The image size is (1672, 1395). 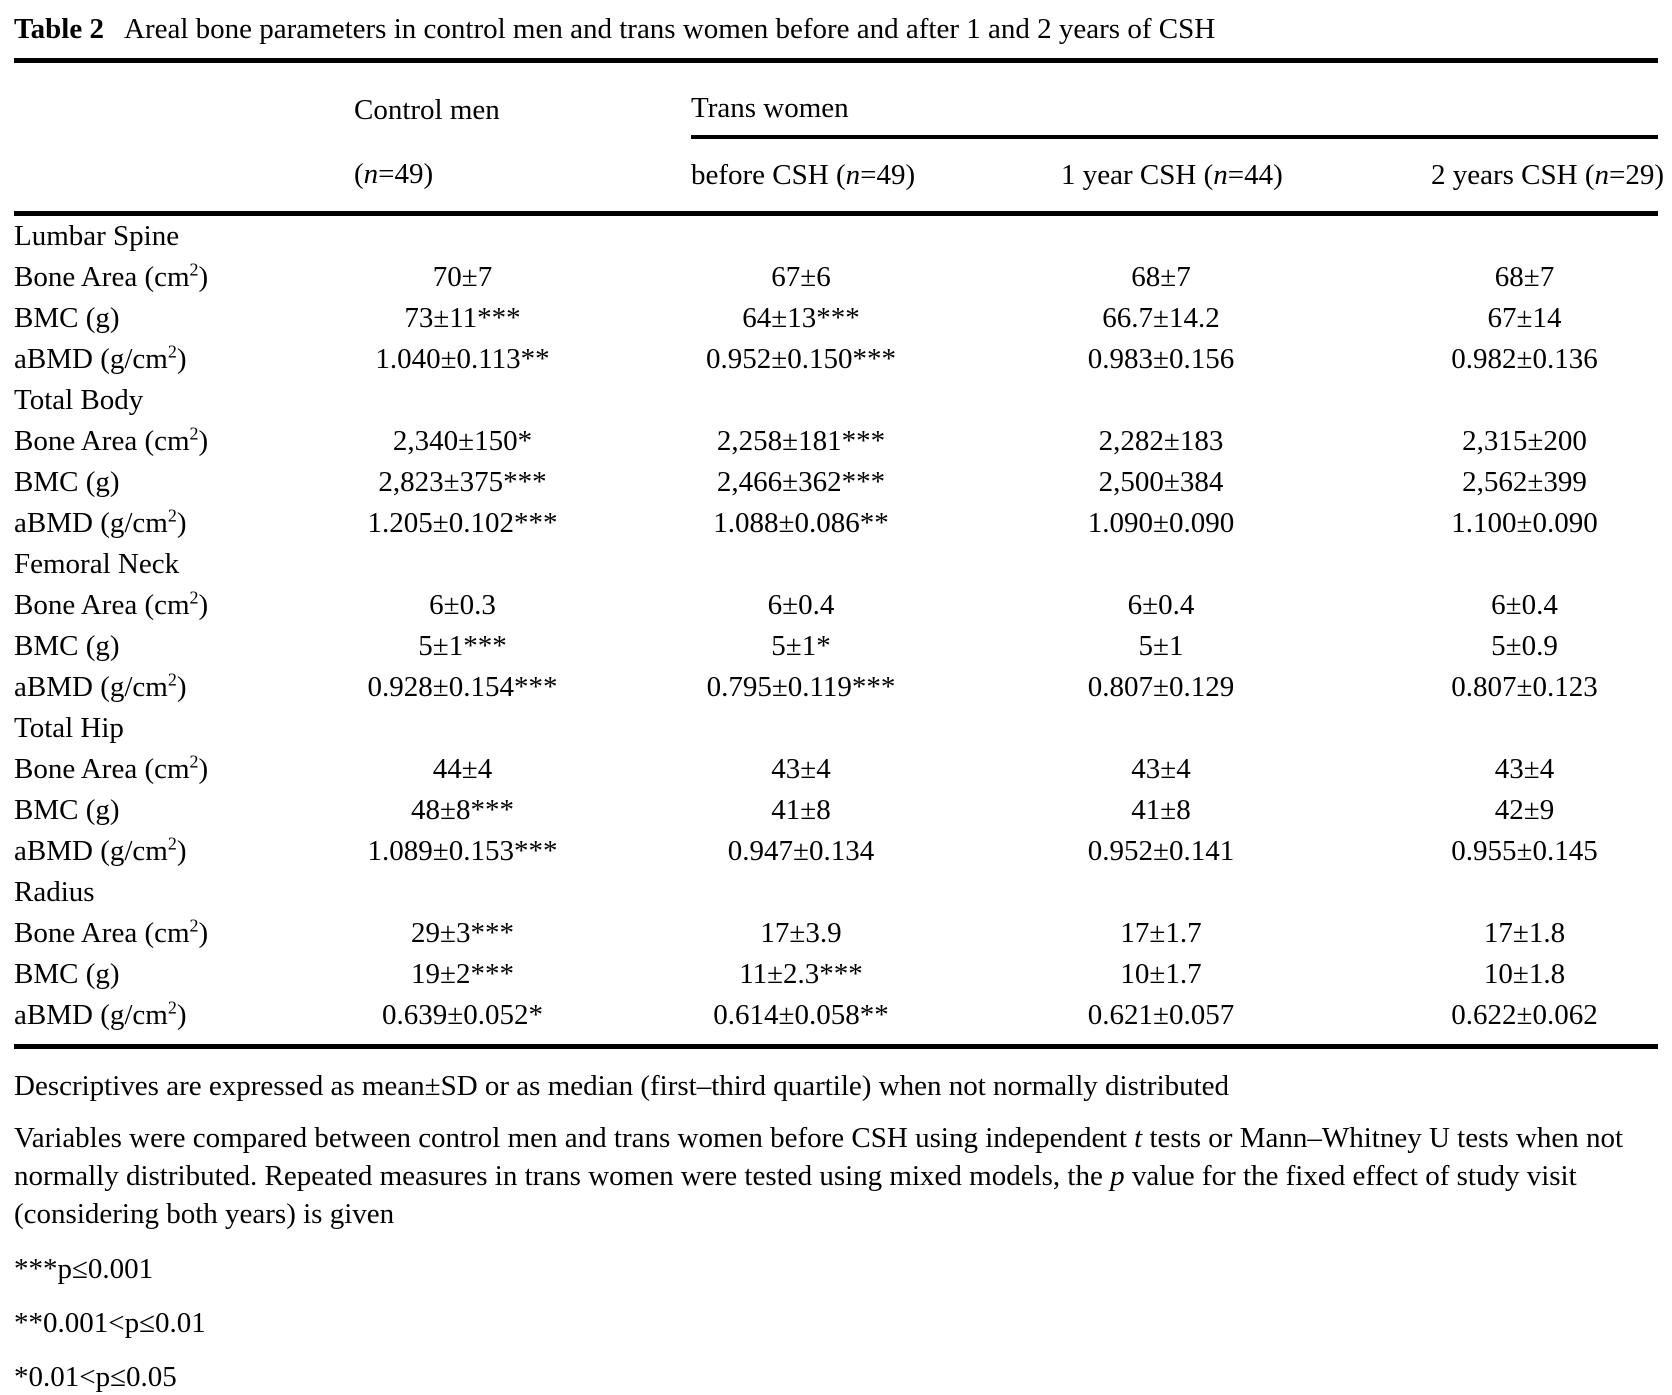 What do you see at coordinates (1524, 974) in the screenshot?
I see `table-cell: 10±1.8` at bounding box center [1524, 974].